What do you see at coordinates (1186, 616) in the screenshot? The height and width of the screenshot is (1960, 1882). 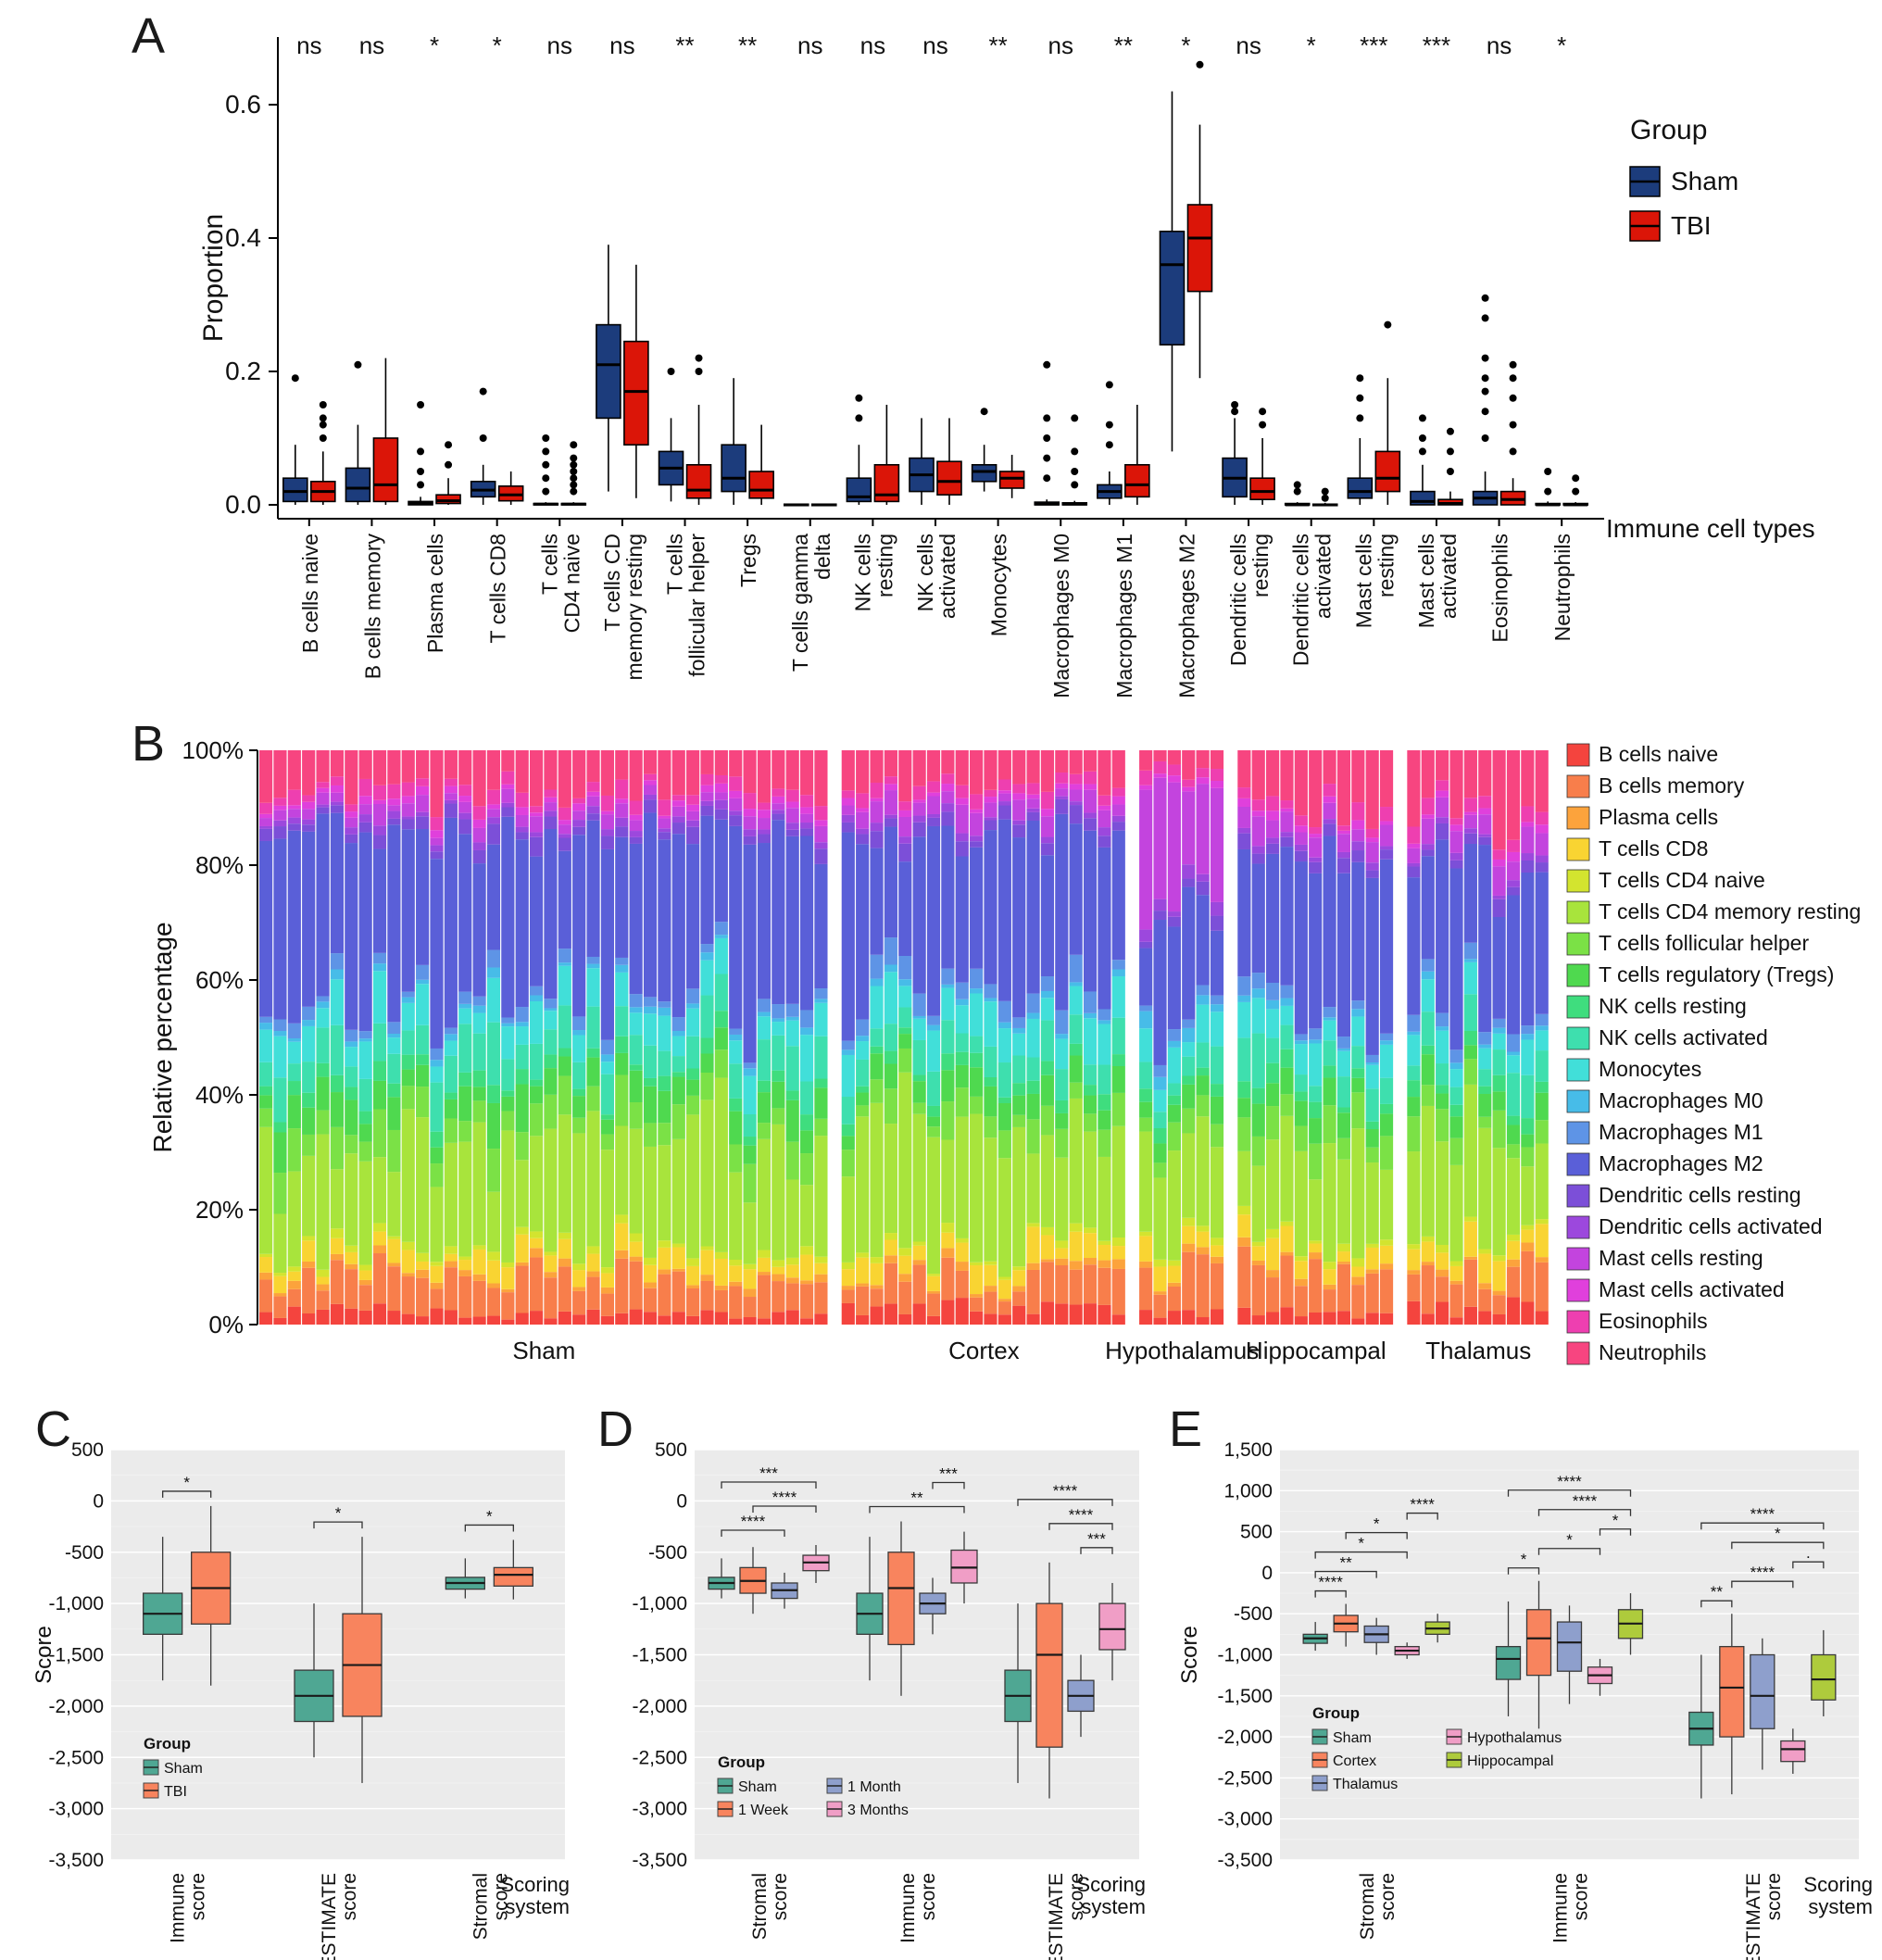 I see `x-tick-label: Macrophages M2` at bounding box center [1186, 616].